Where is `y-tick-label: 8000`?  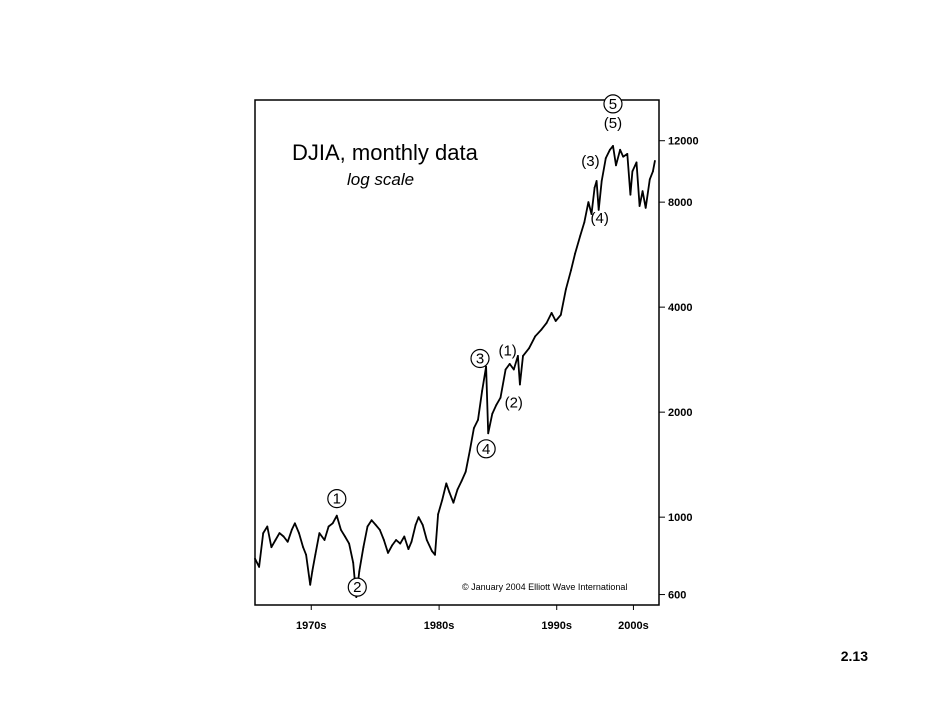
y-tick-label: 8000 is located at coordinates (680, 203).